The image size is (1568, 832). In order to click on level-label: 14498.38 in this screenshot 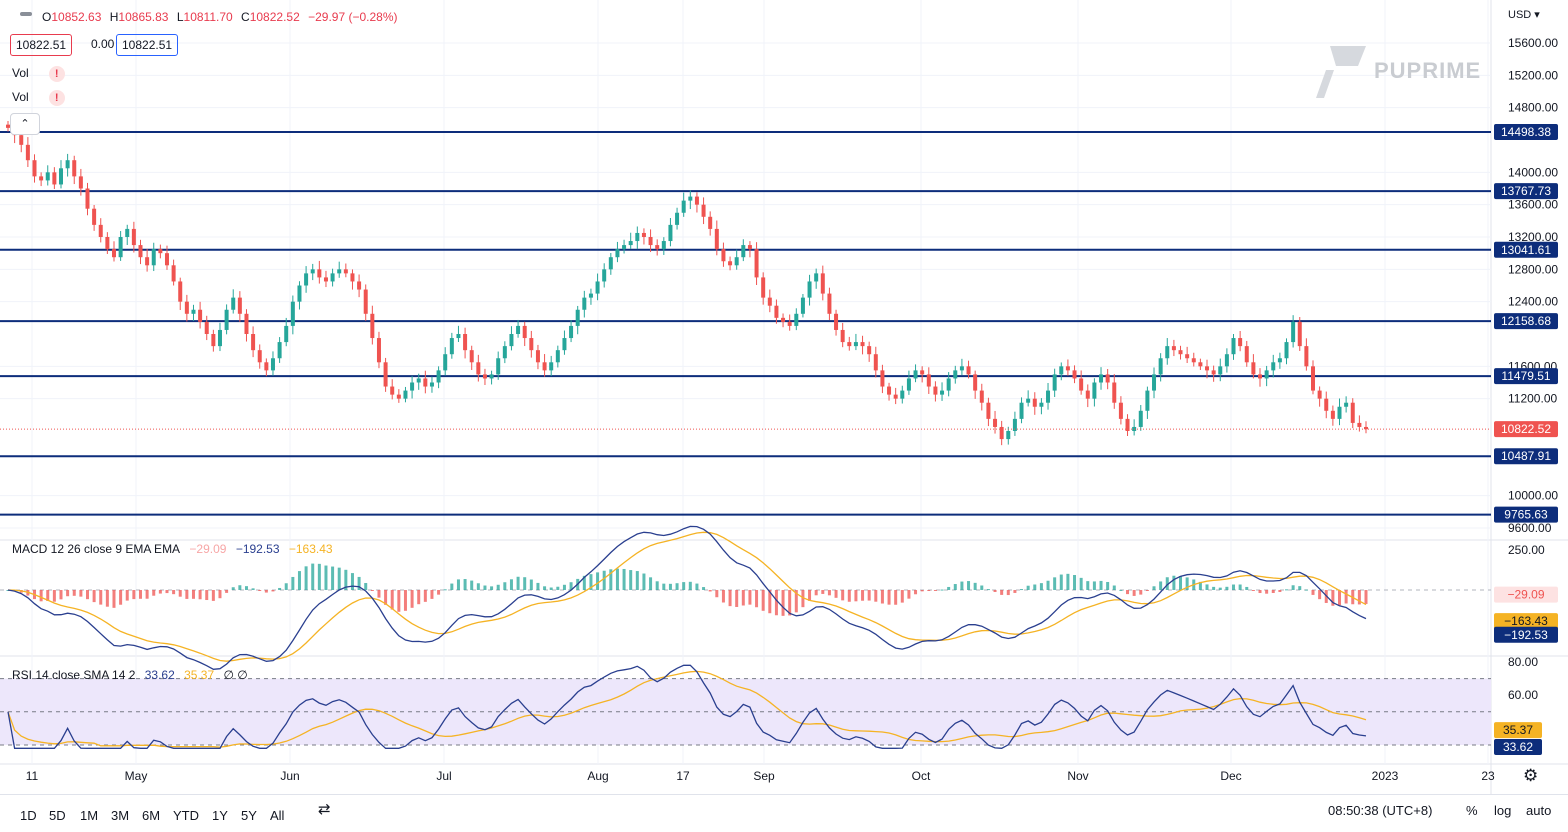, I will do `click(1526, 132)`.